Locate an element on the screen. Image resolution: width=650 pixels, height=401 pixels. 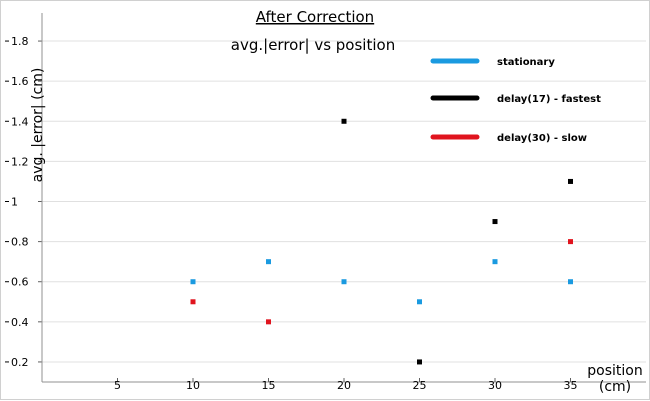
y-tick-label: 1.8 is located at coordinates (20, 41).